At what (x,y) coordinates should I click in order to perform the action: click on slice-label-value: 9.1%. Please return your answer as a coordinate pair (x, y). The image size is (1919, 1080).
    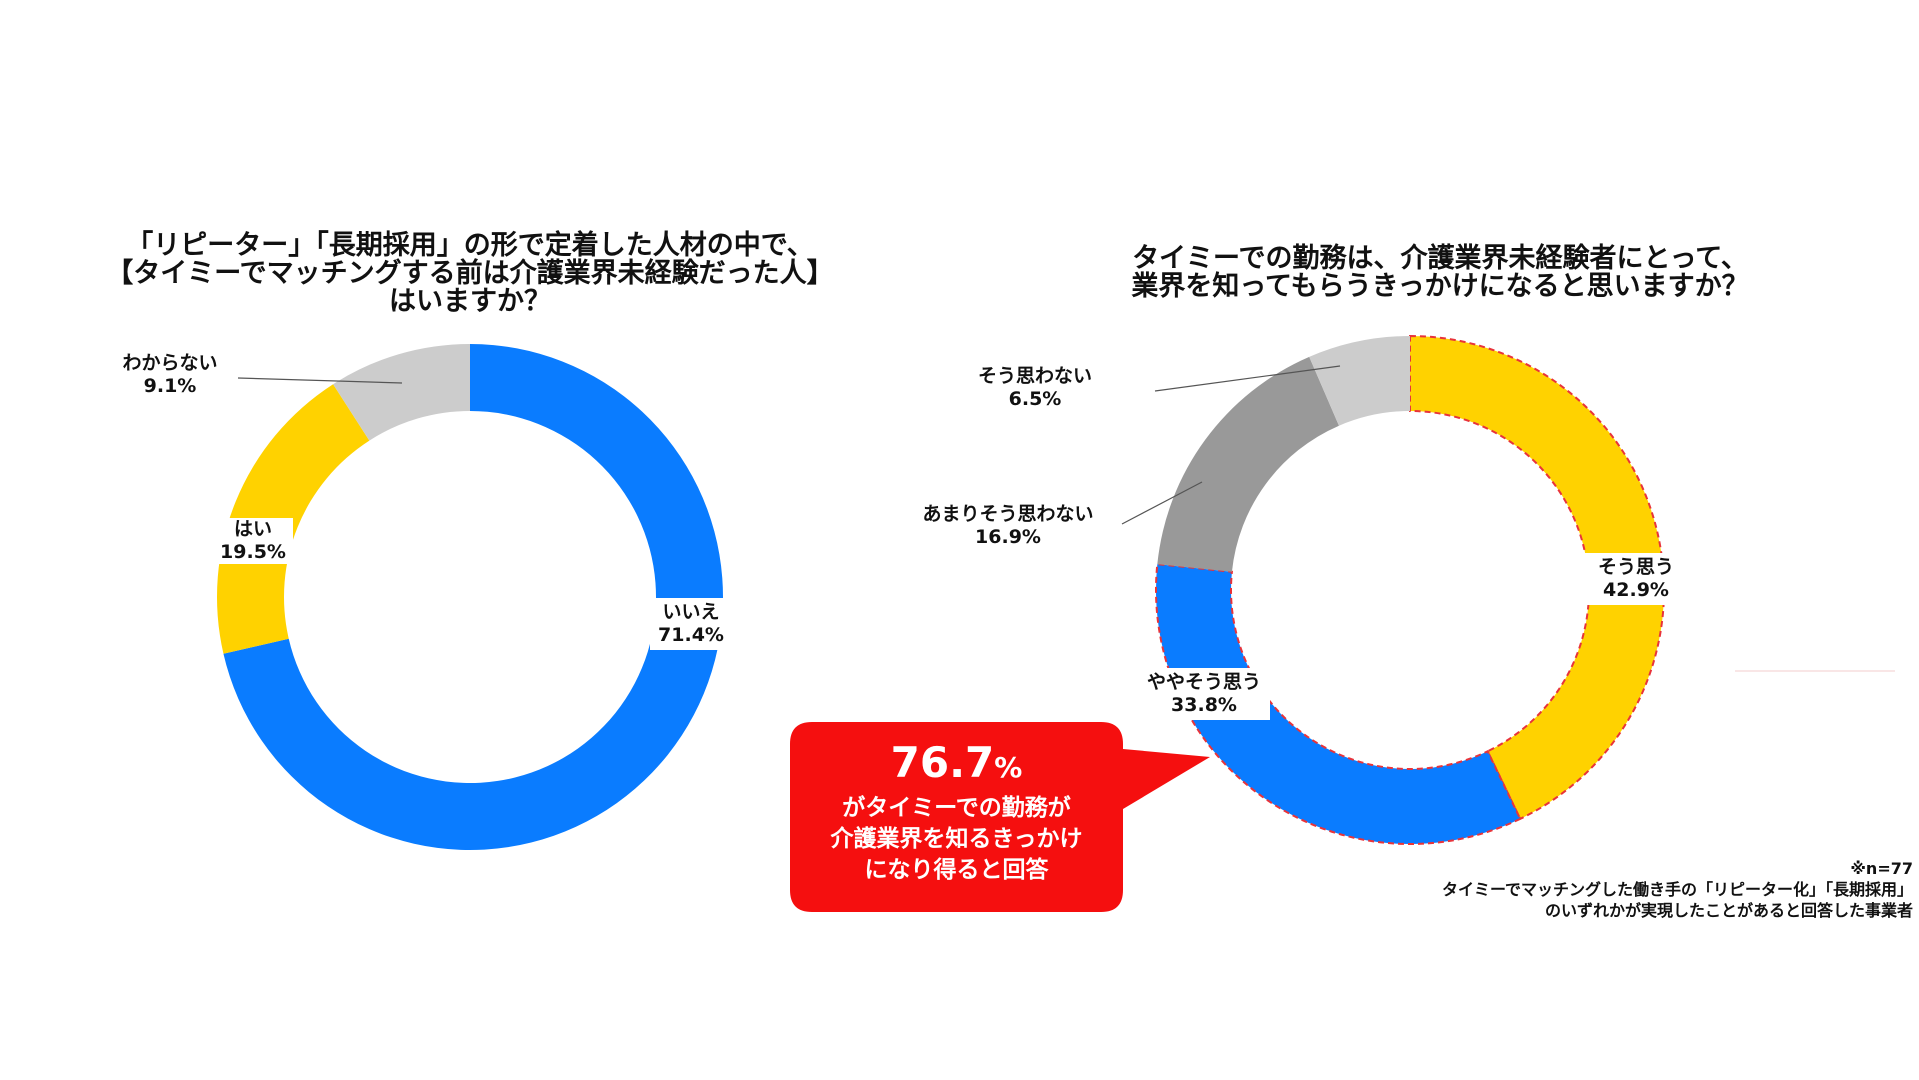
    Looking at the image, I should click on (170, 386).